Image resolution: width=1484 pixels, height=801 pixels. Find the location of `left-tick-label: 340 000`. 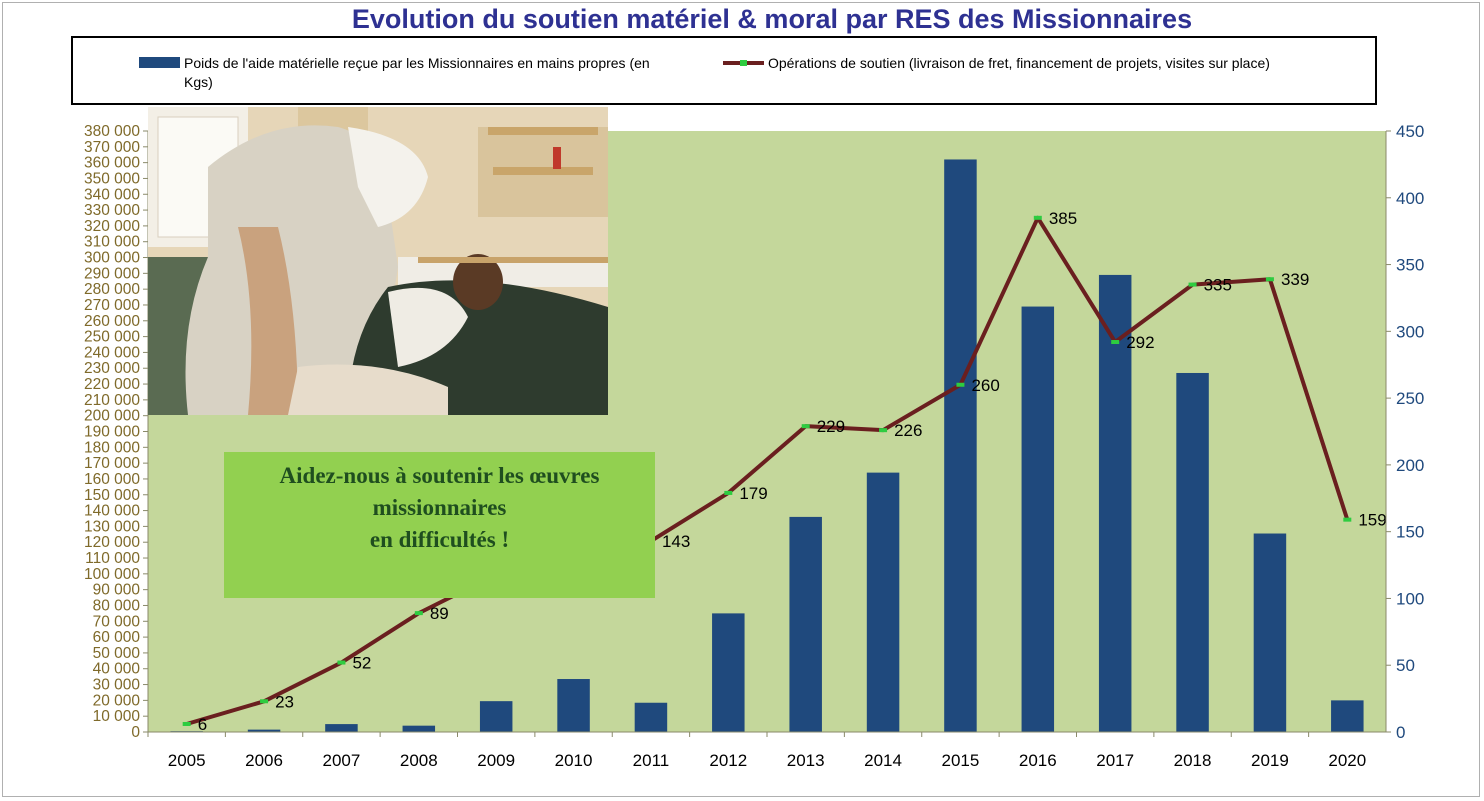

left-tick-label: 340 000 is located at coordinates (112, 194).